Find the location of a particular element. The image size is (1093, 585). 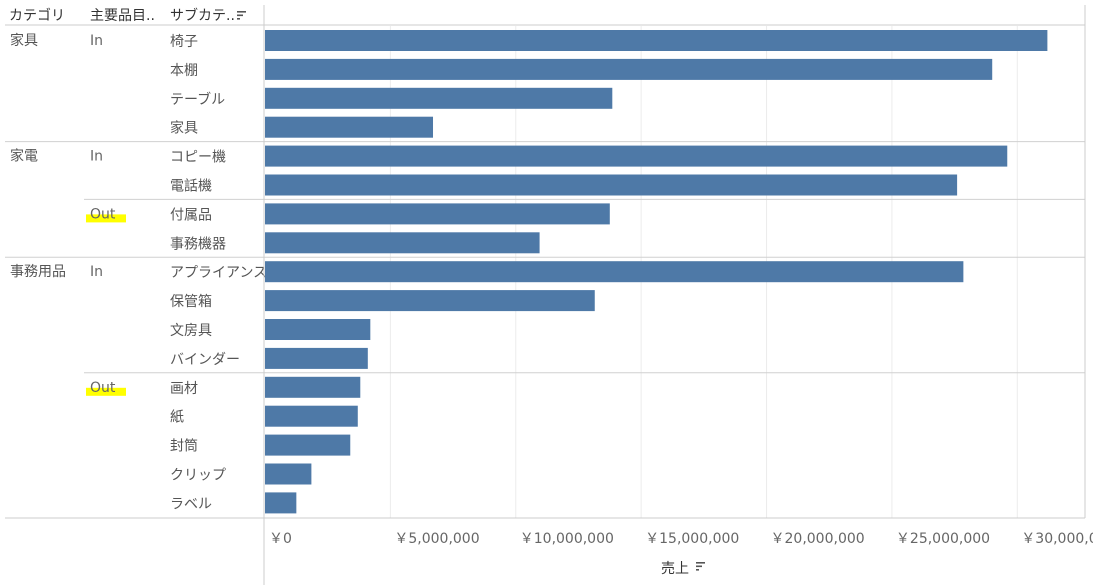

subcategory-label: 家具 is located at coordinates (184, 128).